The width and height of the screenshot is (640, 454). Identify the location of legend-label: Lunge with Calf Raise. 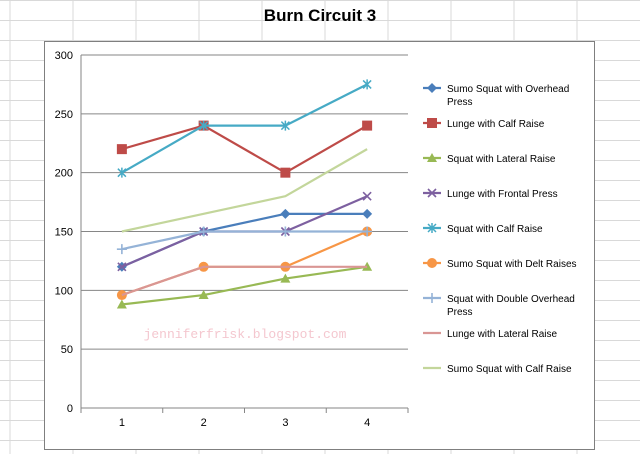
(496, 124).